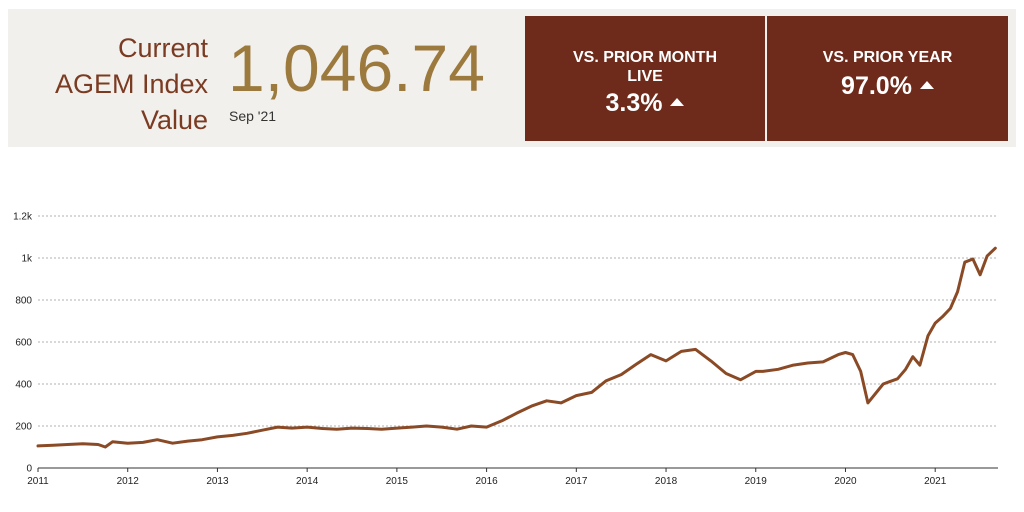 The width and height of the screenshot is (1024, 512). Describe the element at coordinates (634, 103) in the screenshot. I see `prior-month-value-text: 3.3%` at that location.